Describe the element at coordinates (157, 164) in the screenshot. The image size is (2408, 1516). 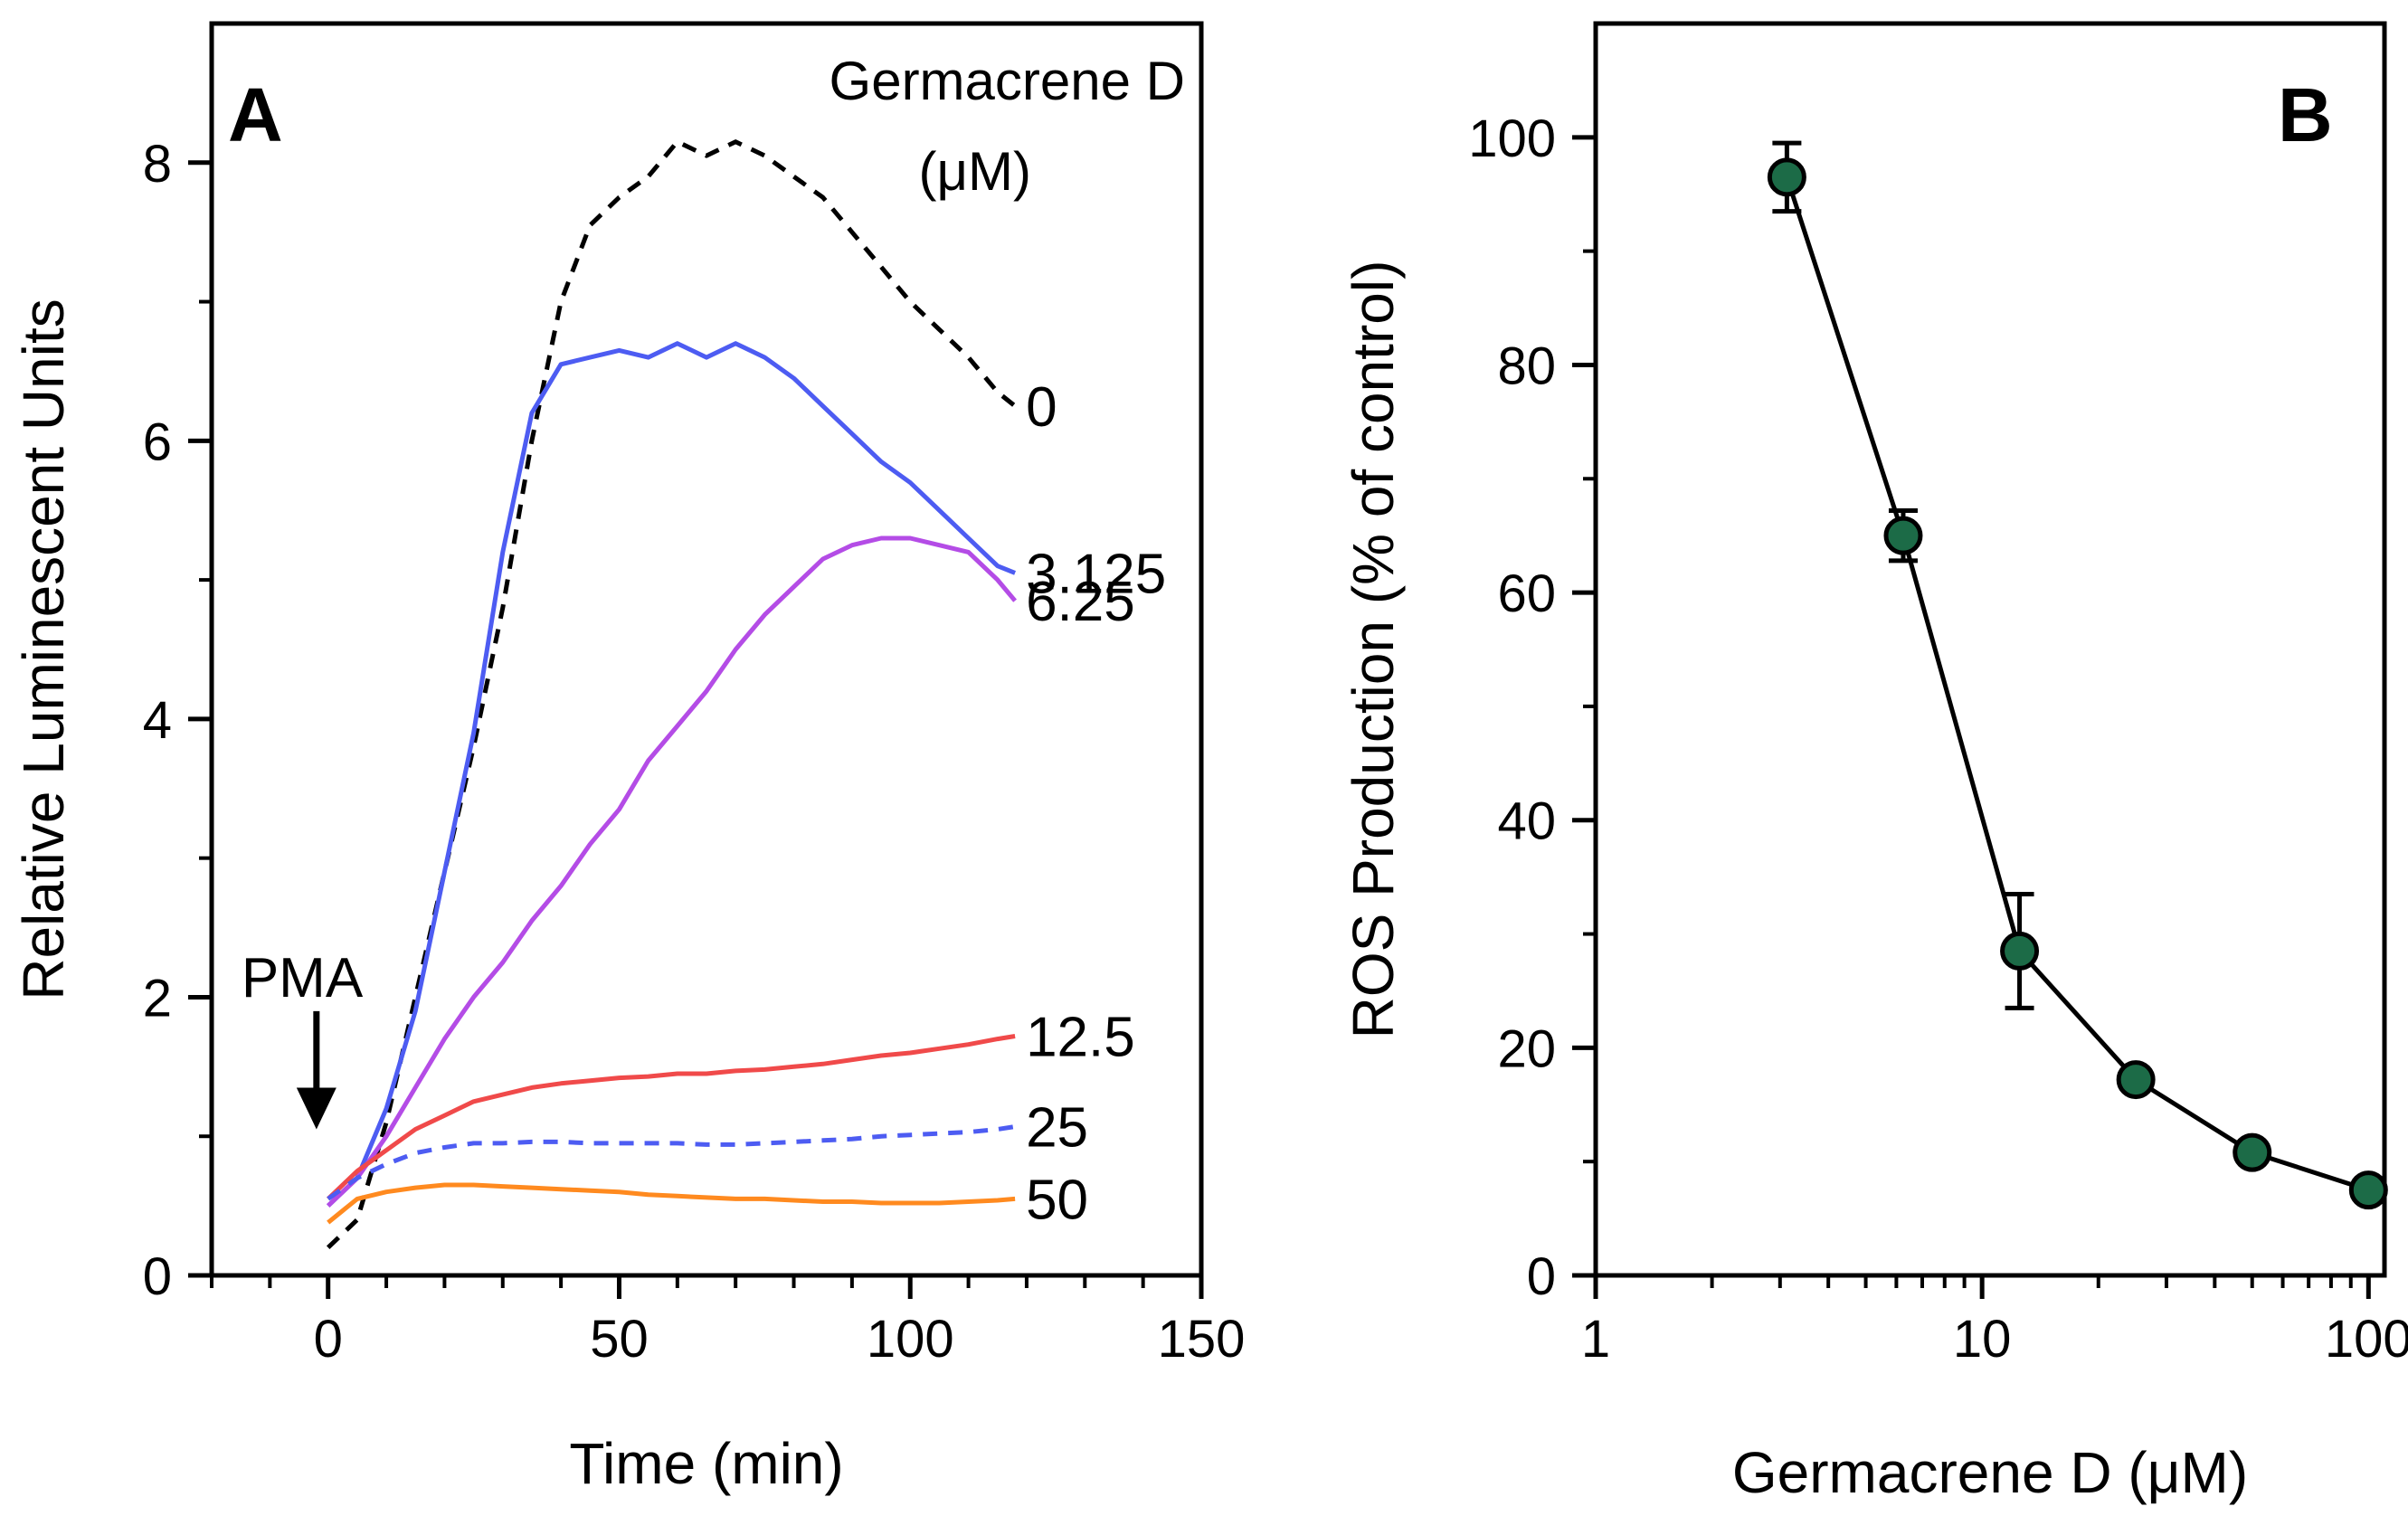
I see `y-tick-label: 8` at that location.